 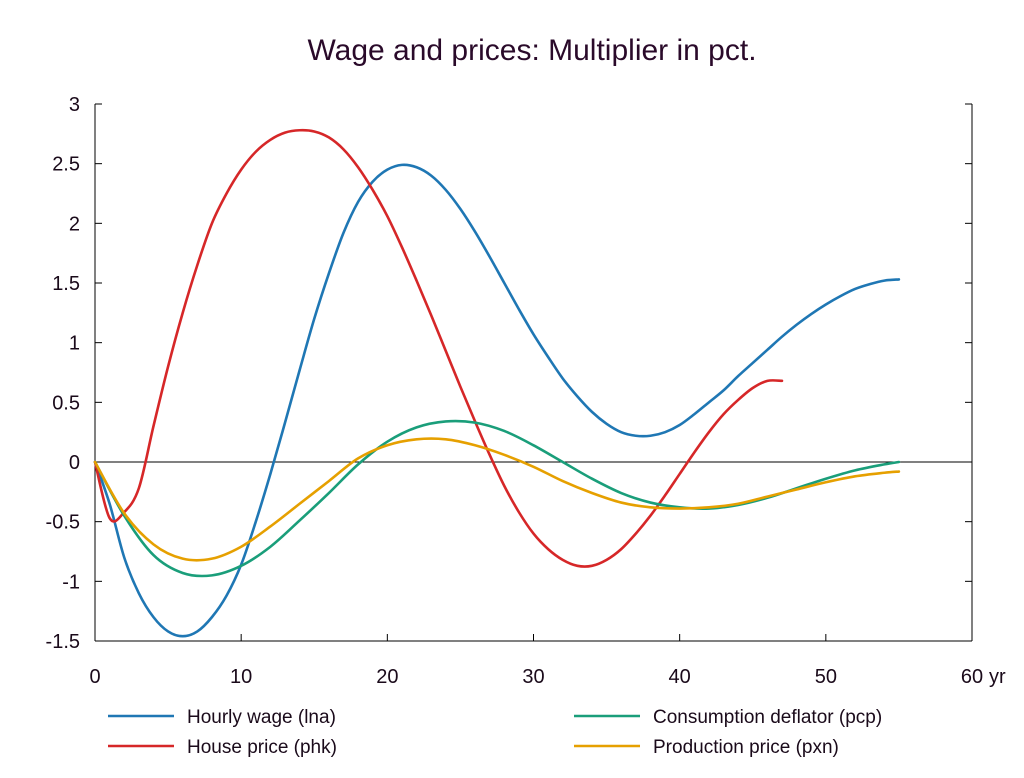 I want to click on legend-item: Consumption deflator (pcp), so click(x=728, y=717).